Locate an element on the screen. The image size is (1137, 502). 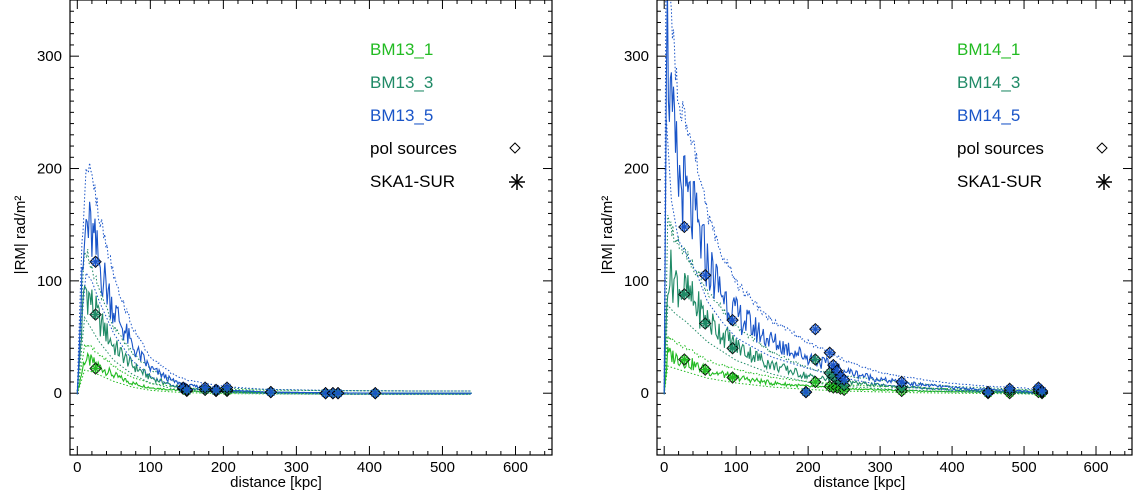
legend-entry: BM13_5 is located at coordinates (401, 115).